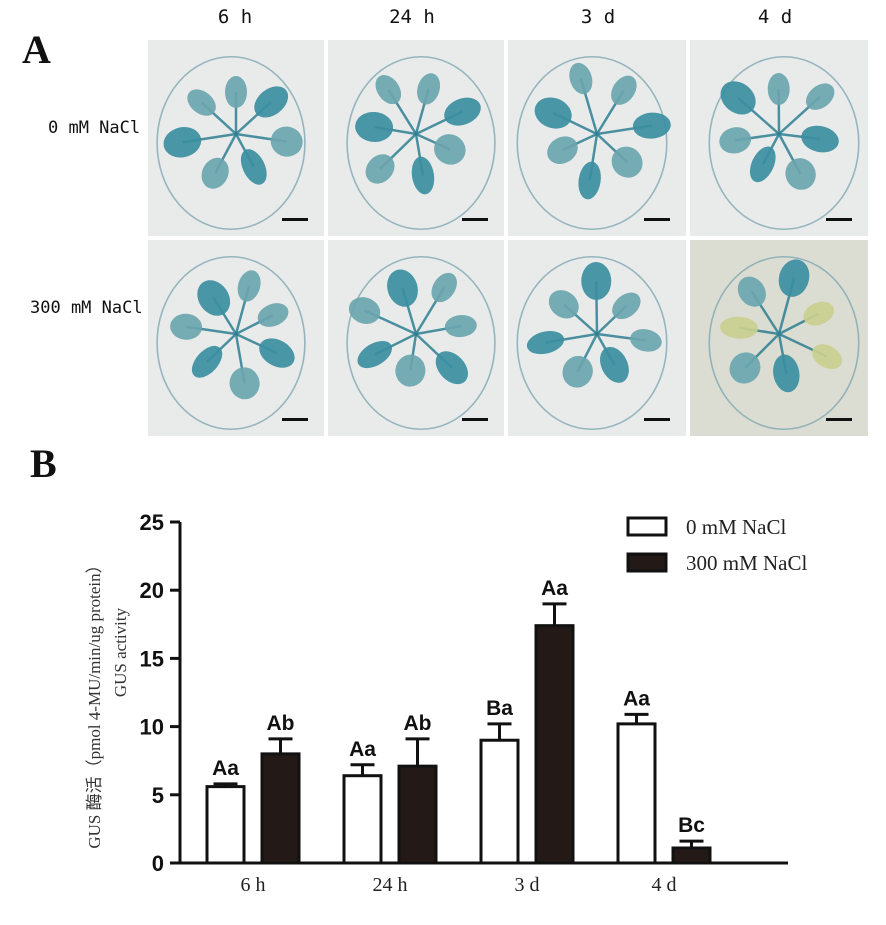  Describe the element at coordinates (390, 885) in the screenshot. I see `x-tick-label: 24 h` at that location.